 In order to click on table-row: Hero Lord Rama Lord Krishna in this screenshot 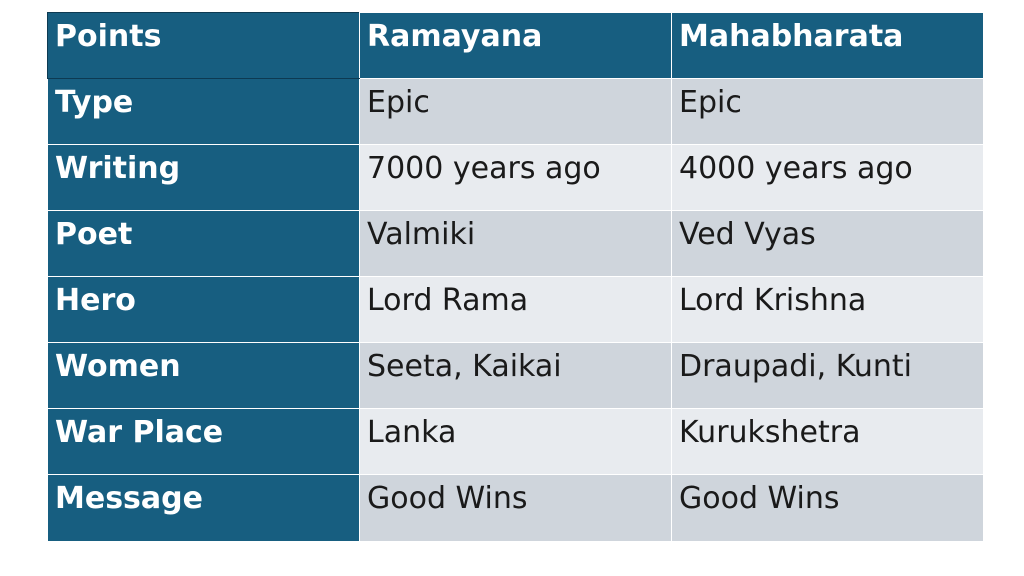, I will do `click(515, 309)`.